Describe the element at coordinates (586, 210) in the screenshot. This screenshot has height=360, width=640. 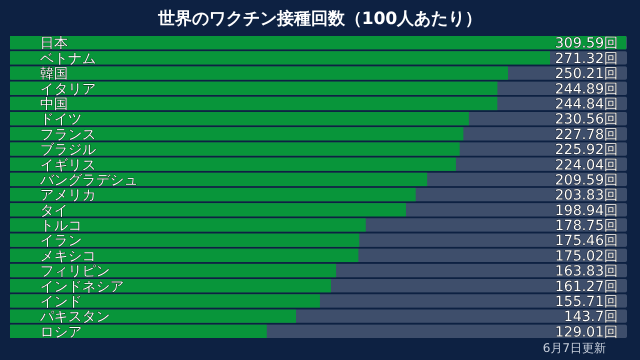
I see `data-label: 198.94回` at that location.